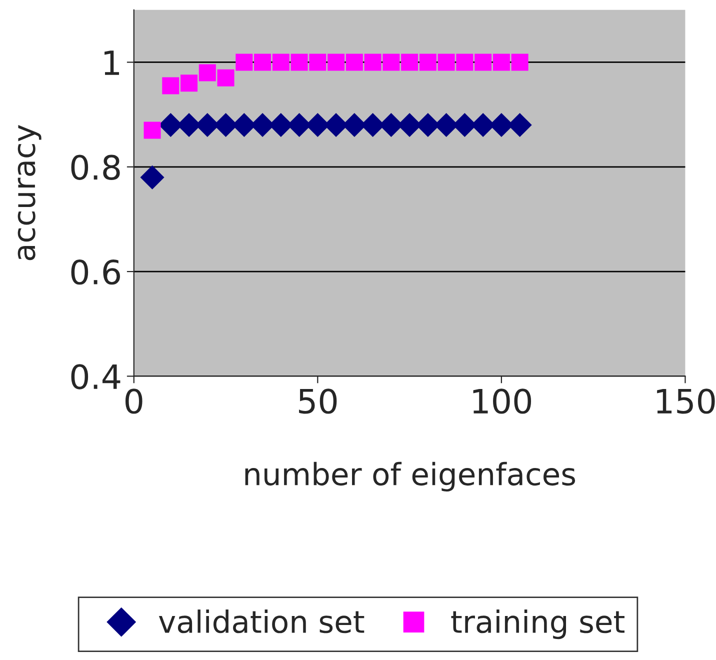 This screenshot has height=660, width=716. Describe the element at coordinates (537, 625) in the screenshot. I see `legend-label: training set` at that location.